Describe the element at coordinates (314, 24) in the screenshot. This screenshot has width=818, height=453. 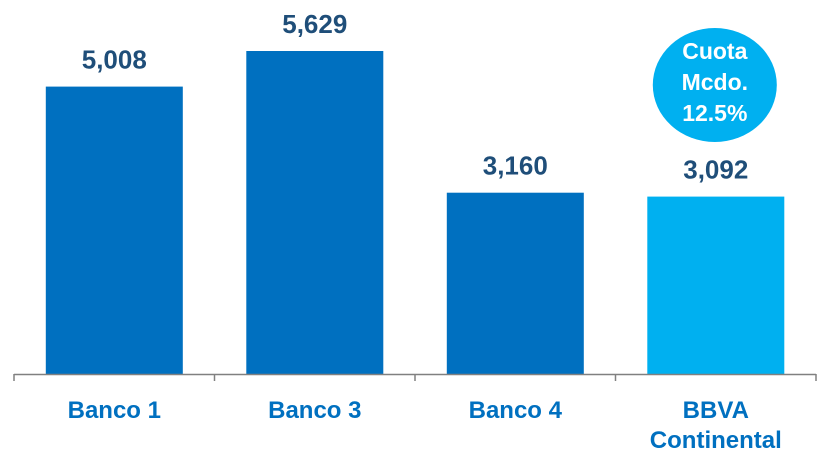
I see `value-label-banco-3: 5,629` at that location.